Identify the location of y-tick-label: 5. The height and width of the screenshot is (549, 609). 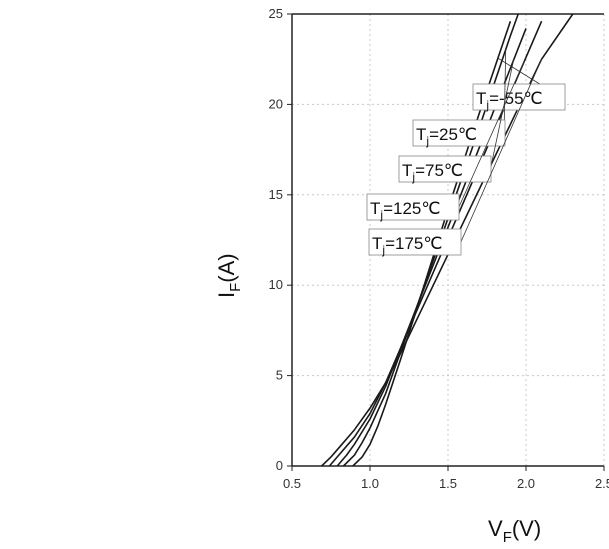
(279, 375).